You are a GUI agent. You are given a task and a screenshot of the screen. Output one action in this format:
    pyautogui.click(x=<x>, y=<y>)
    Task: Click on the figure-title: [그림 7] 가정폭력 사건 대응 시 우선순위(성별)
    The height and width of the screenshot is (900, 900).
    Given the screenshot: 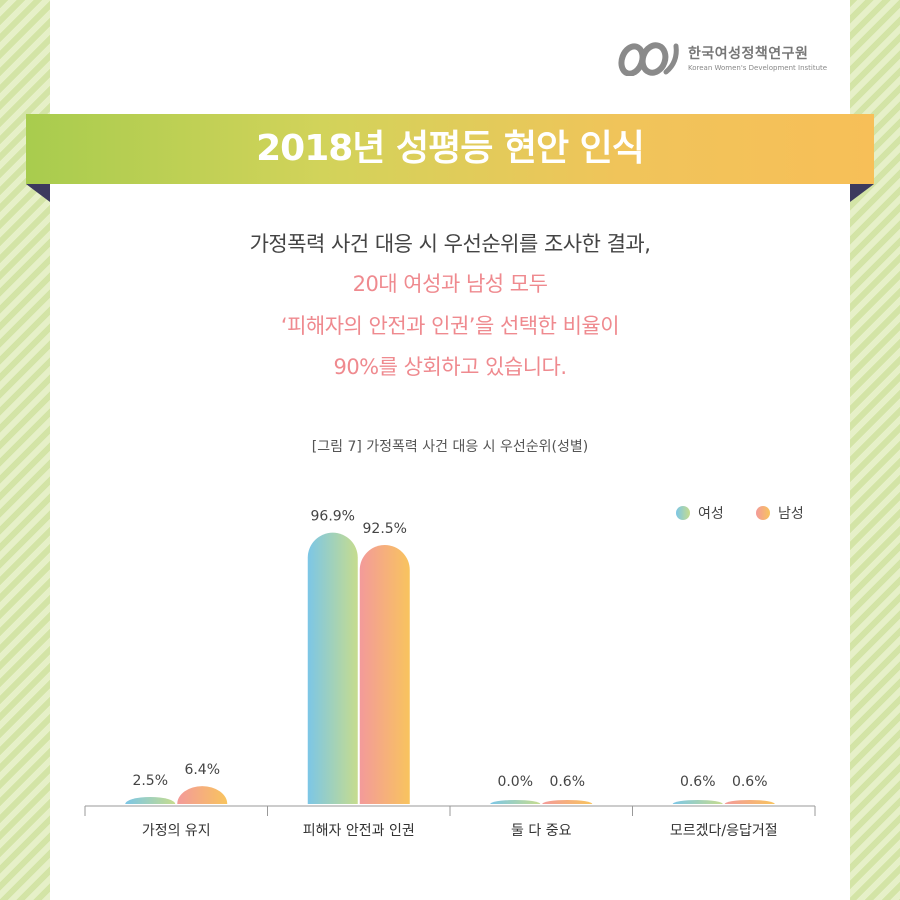 What is the action you would take?
    pyautogui.click(x=450, y=447)
    